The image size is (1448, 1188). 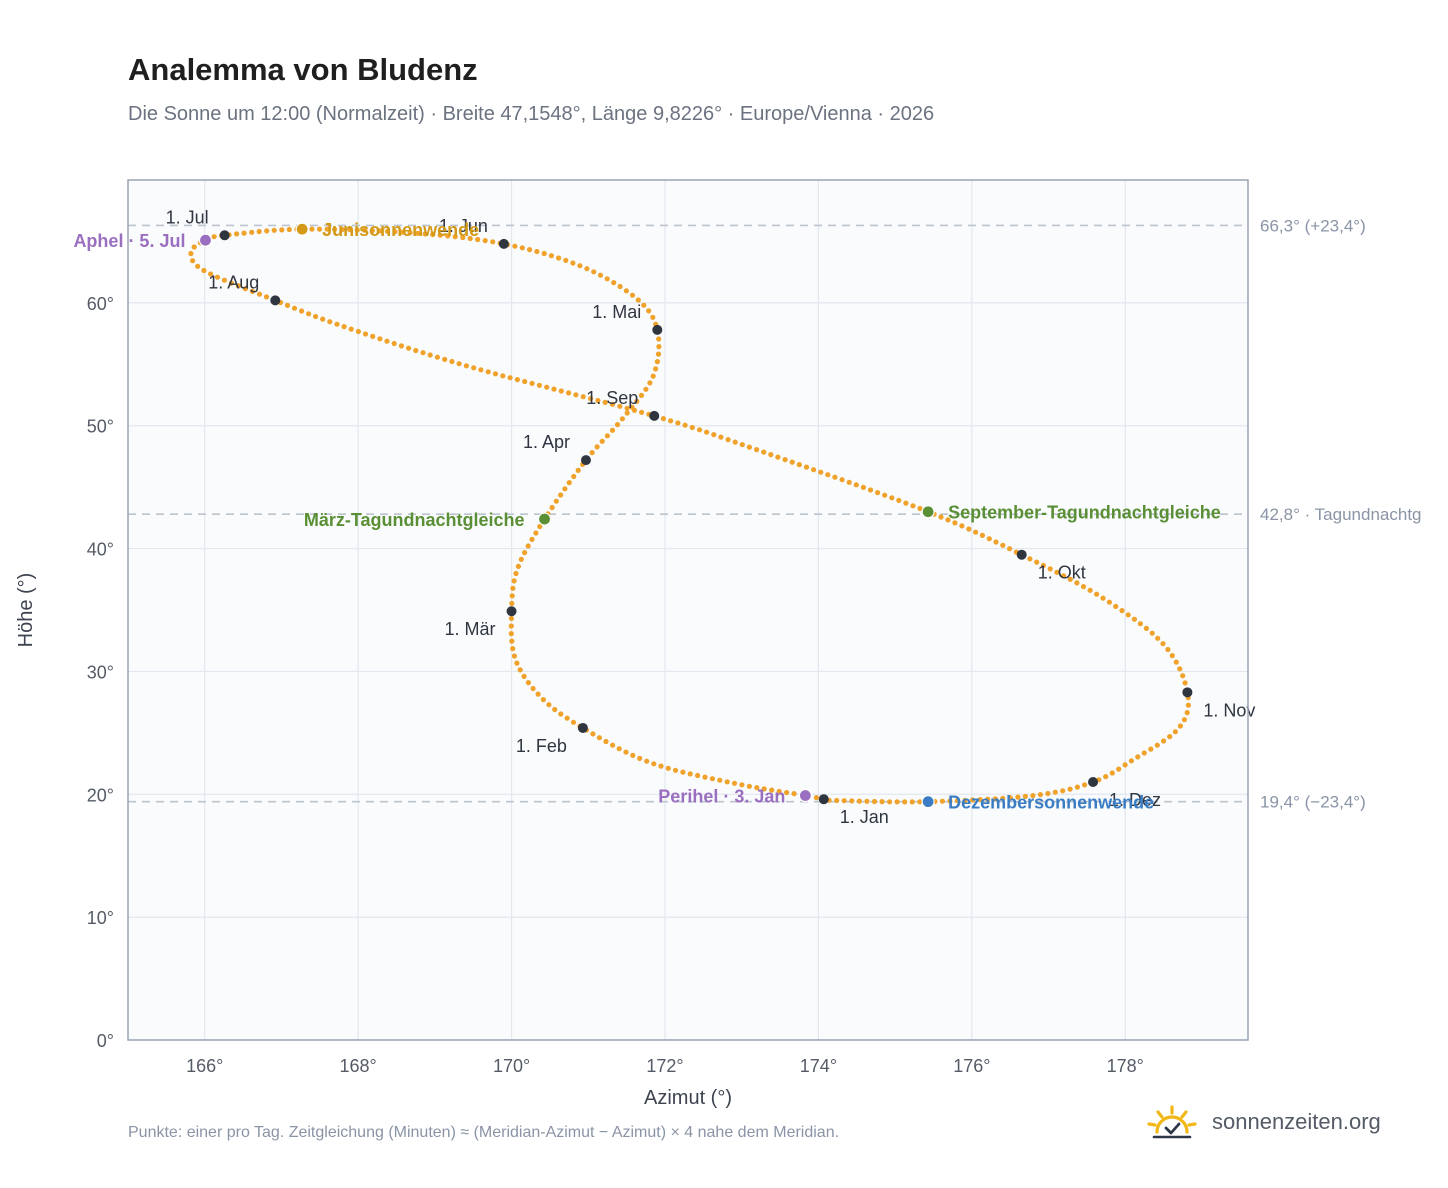 What do you see at coordinates (100, 918) in the screenshot?
I see `y-tick-label: 10°` at bounding box center [100, 918].